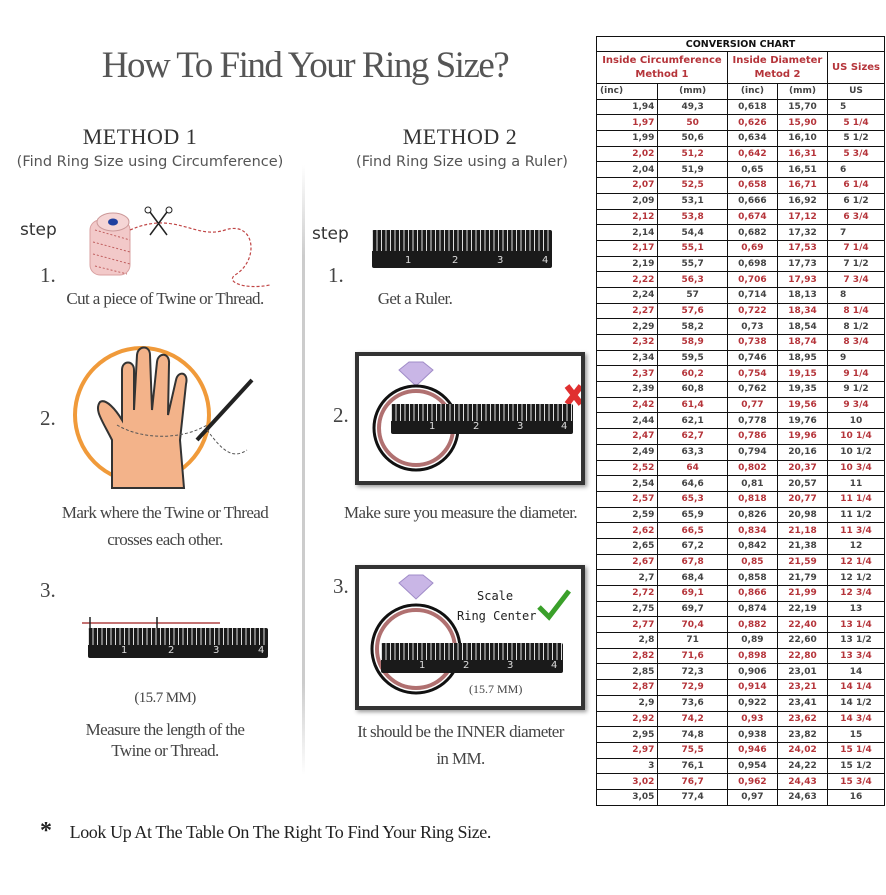  Describe the element at coordinates (627, 436) in the screenshot. I see `circ-inch-cell: 2,47` at that location.